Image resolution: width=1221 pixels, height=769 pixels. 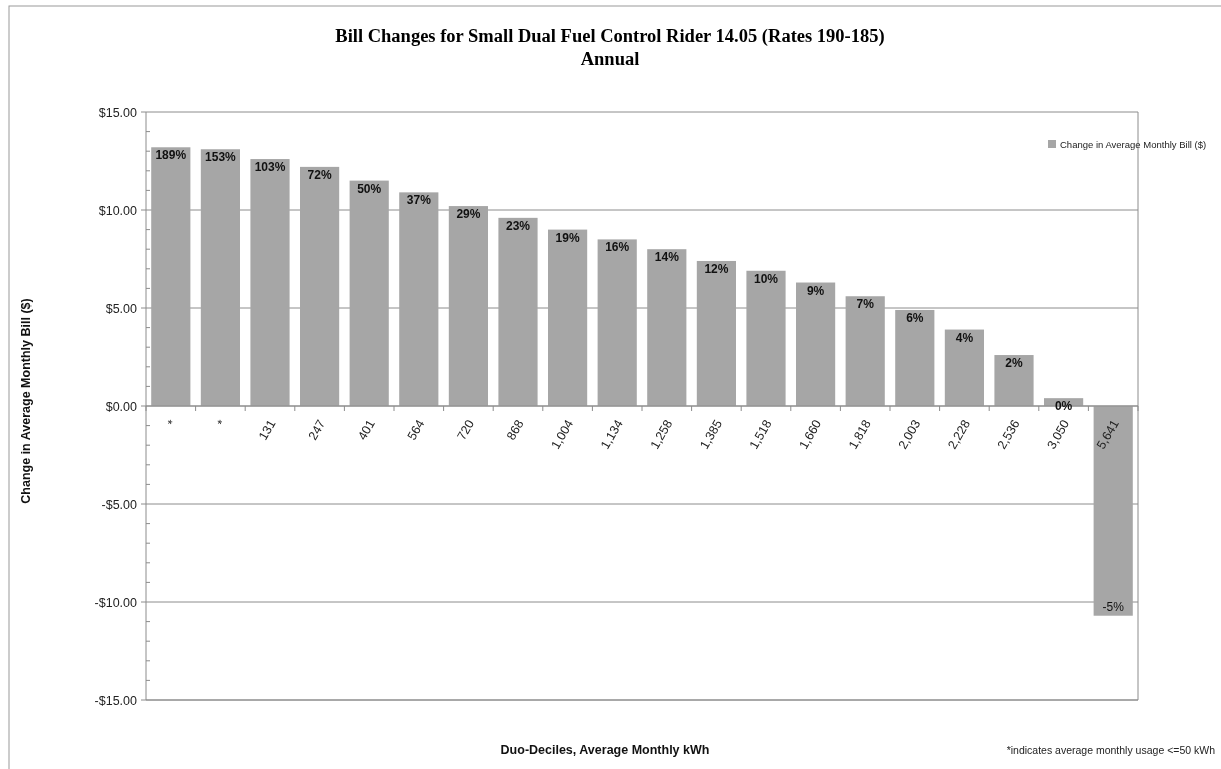 I want to click on annotation: 2%, so click(x=1014, y=363).